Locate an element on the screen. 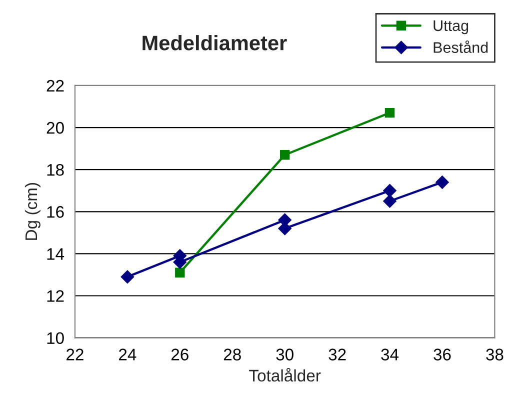 The image size is (510, 407). y-tick-label: 20 is located at coordinates (55, 128).